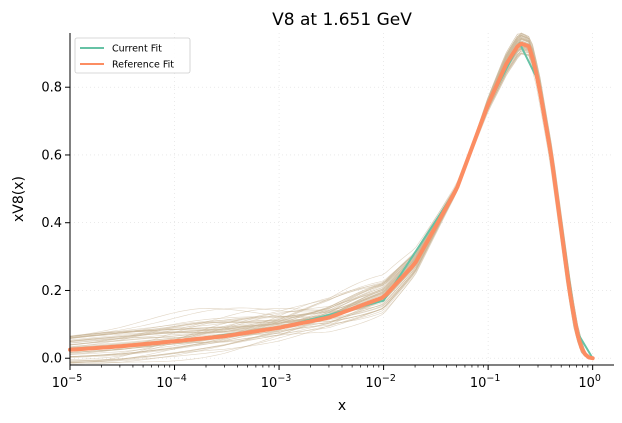 This screenshot has width=622, height=423. Describe the element at coordinates (51, 223) in the screenshot. I see `y-tick-label: 0.4` at that location.